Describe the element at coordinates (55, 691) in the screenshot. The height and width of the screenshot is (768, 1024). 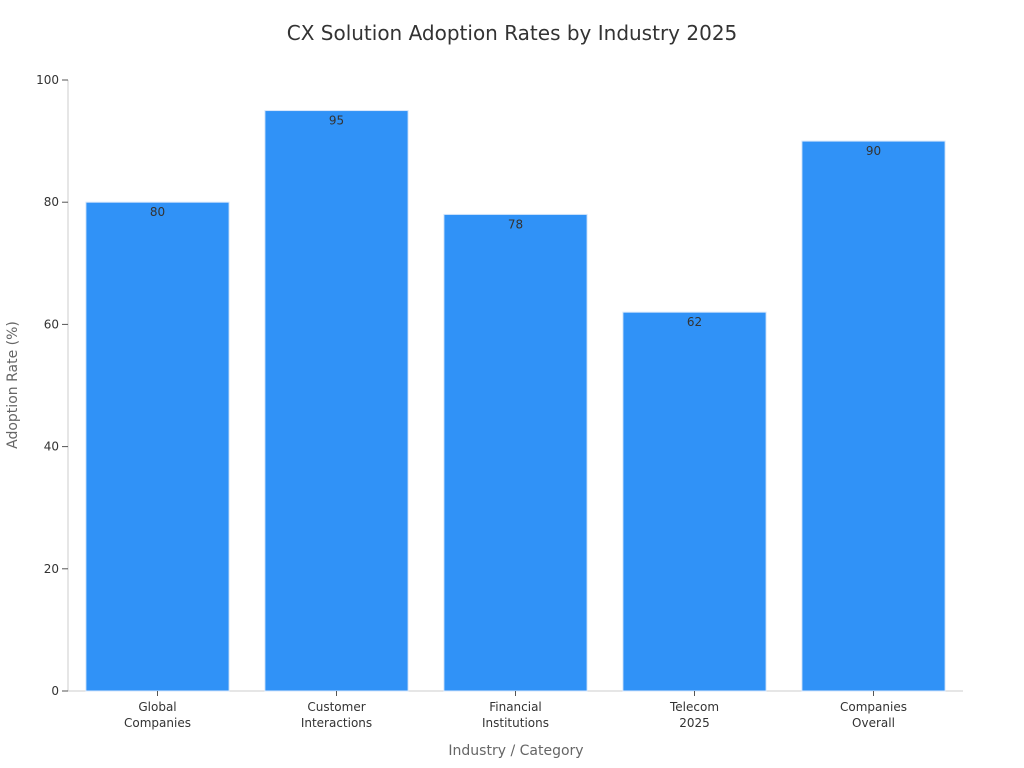
I see `y-tick-label: 0` at that location.